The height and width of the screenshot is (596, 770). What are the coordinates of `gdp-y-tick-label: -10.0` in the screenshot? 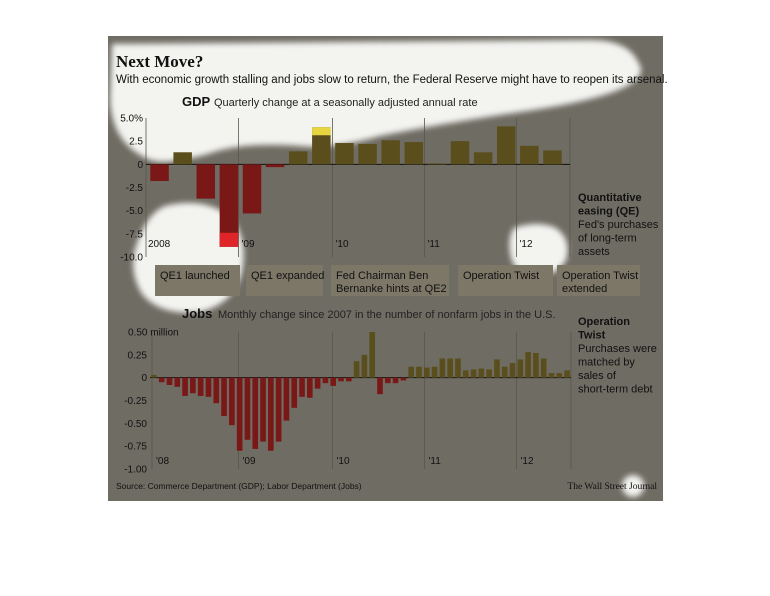 It's located at (131, 258).